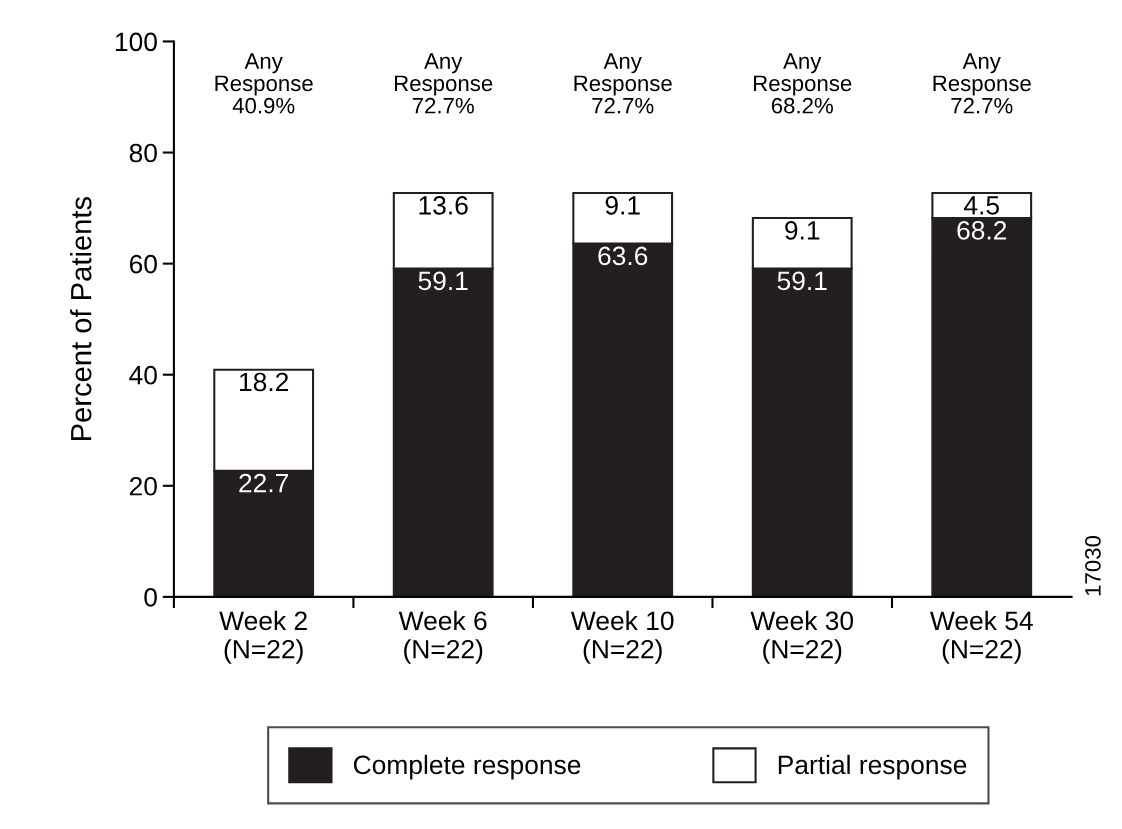  Describe the element at coordinates (143, 486) in the screenshot. I see `y-tick-label: 20` at that location.